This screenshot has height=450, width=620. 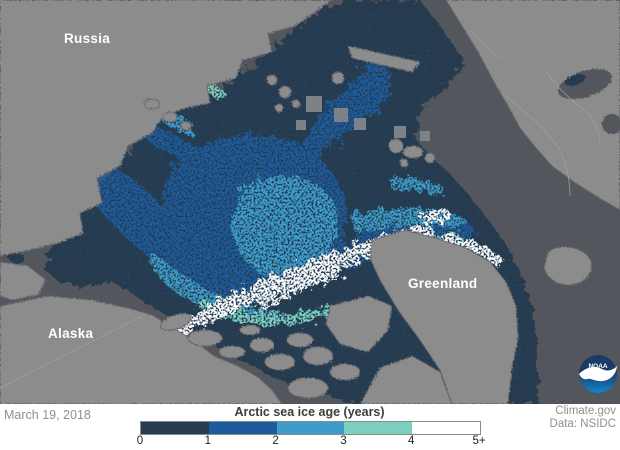 What do you see at coordinates (589, 101) in the screenshot?
I see `white-sea` at bounding box center [589, 101].